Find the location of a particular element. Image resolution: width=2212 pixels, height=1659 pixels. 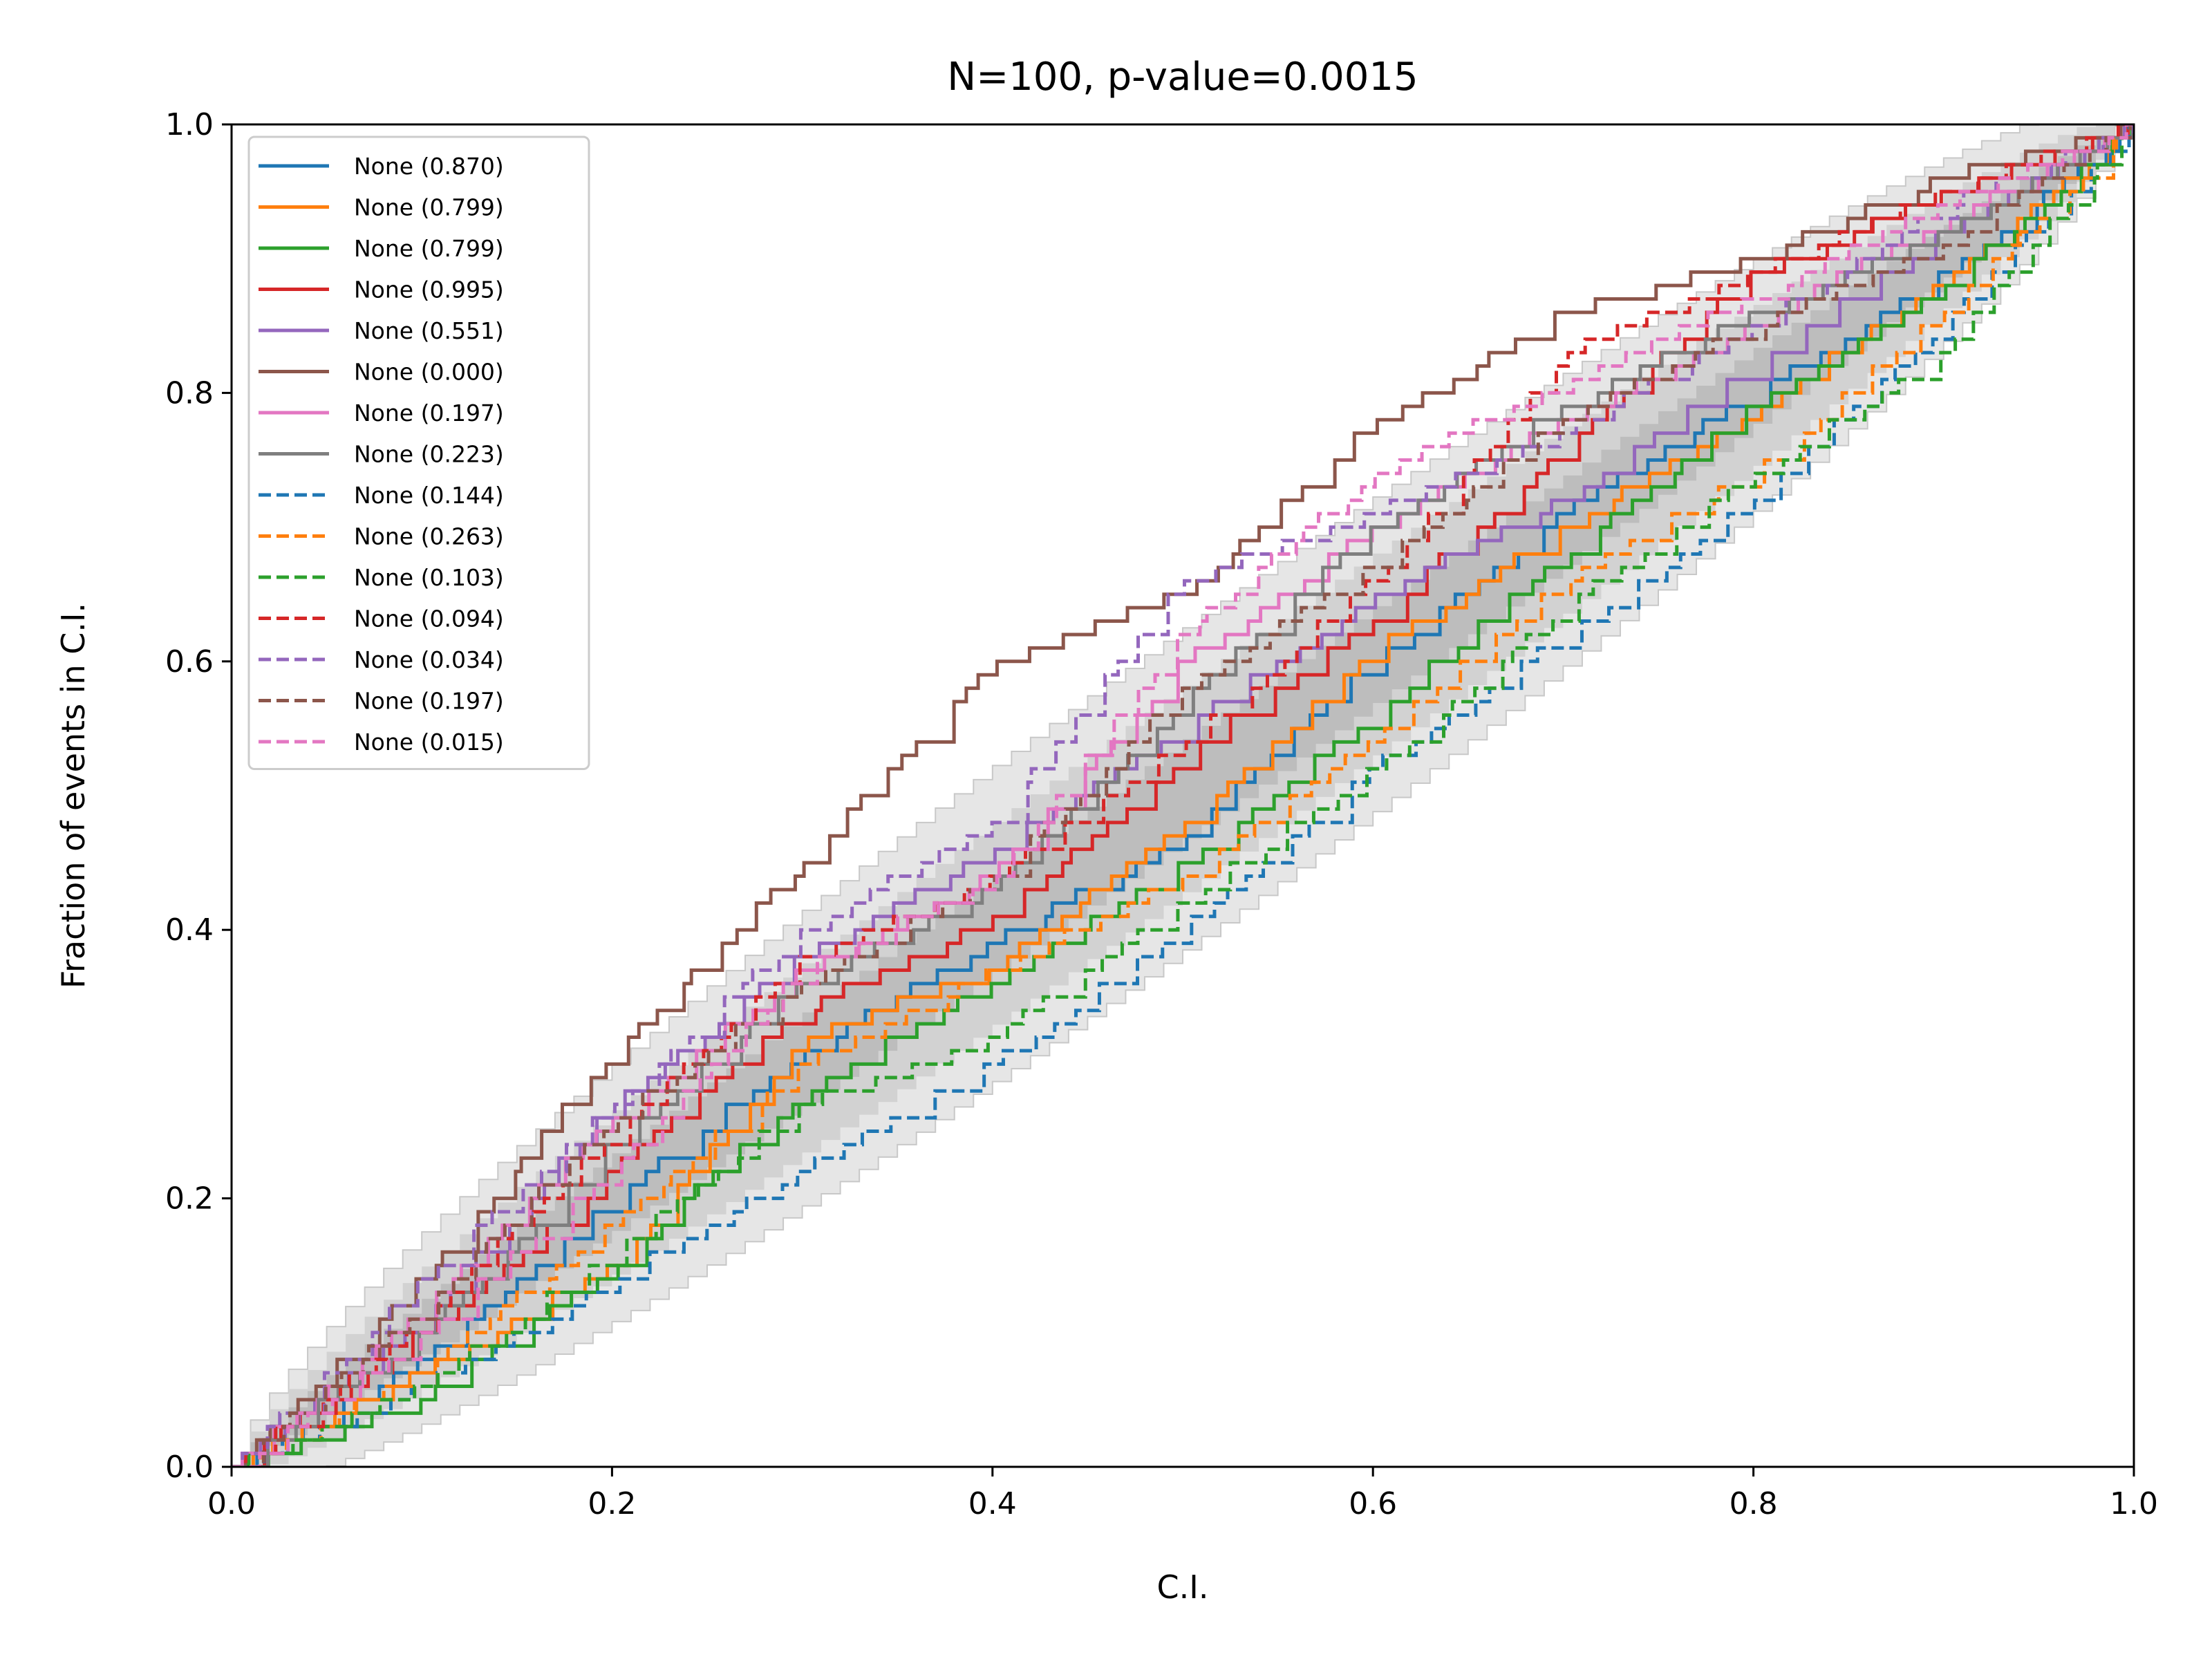

x-tick-label: 1.0 is located at coordinates (2134, 1503).